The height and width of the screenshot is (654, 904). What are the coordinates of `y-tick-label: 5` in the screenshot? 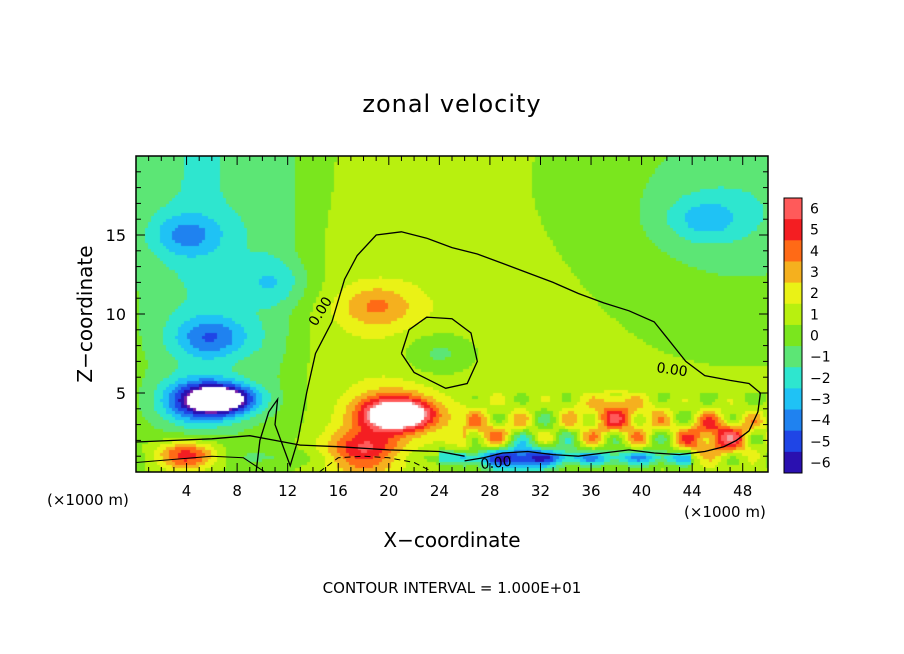 It's located at (121, 393).